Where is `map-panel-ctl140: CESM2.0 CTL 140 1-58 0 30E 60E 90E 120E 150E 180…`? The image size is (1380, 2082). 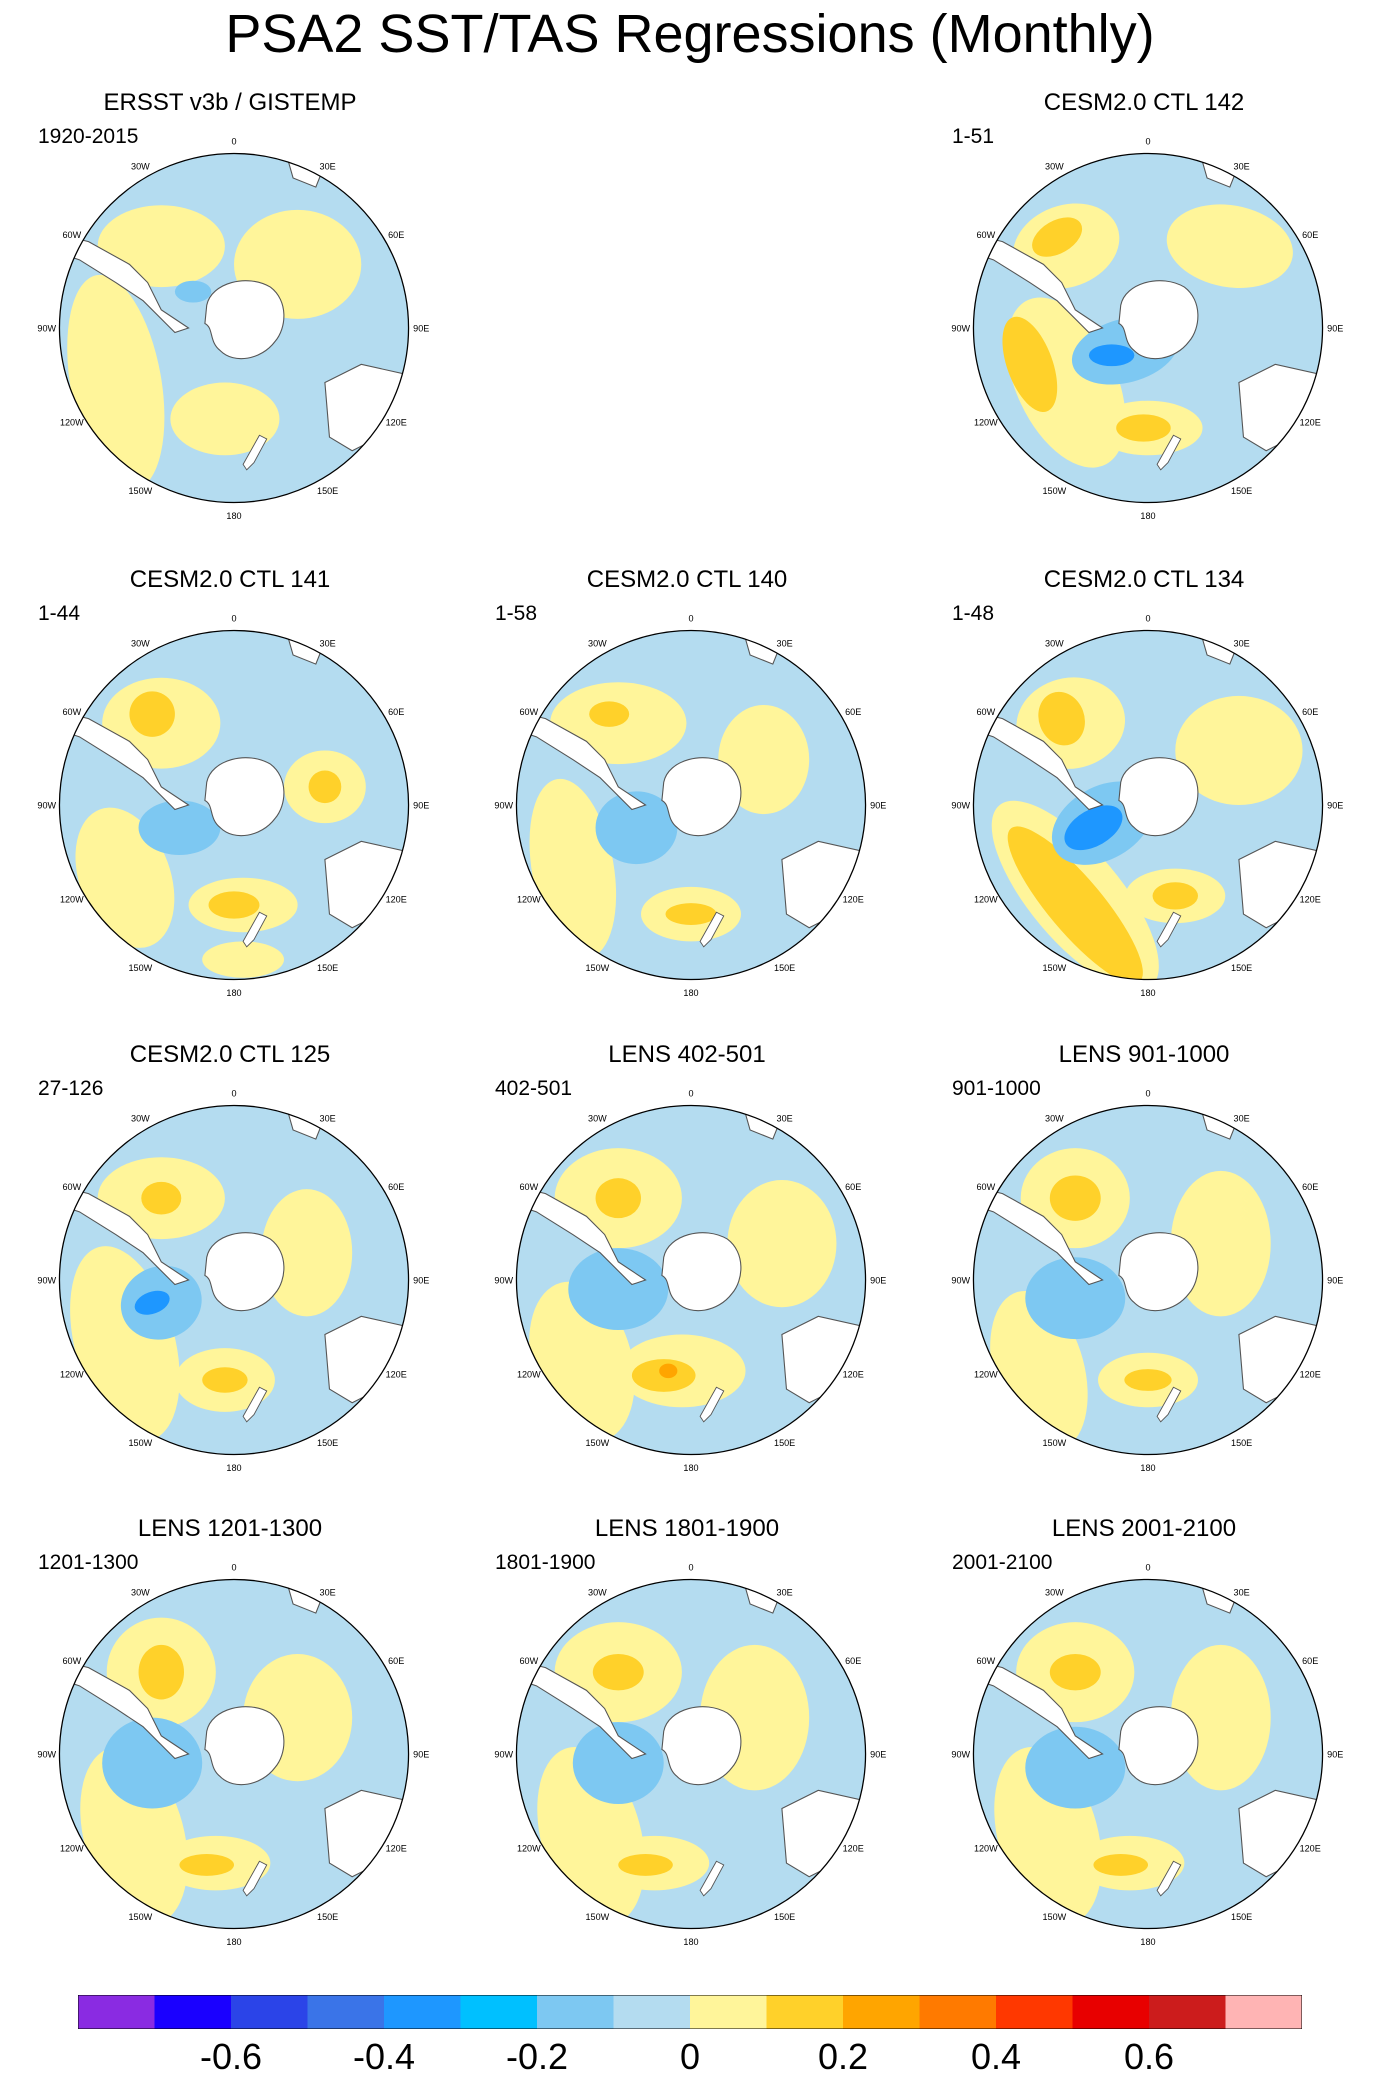 map-panel-ctl140: CESM2.0 CTL 140 1-58 0 30E 60E 90E 120E 150E 180… is located at coordinates (687, 800).